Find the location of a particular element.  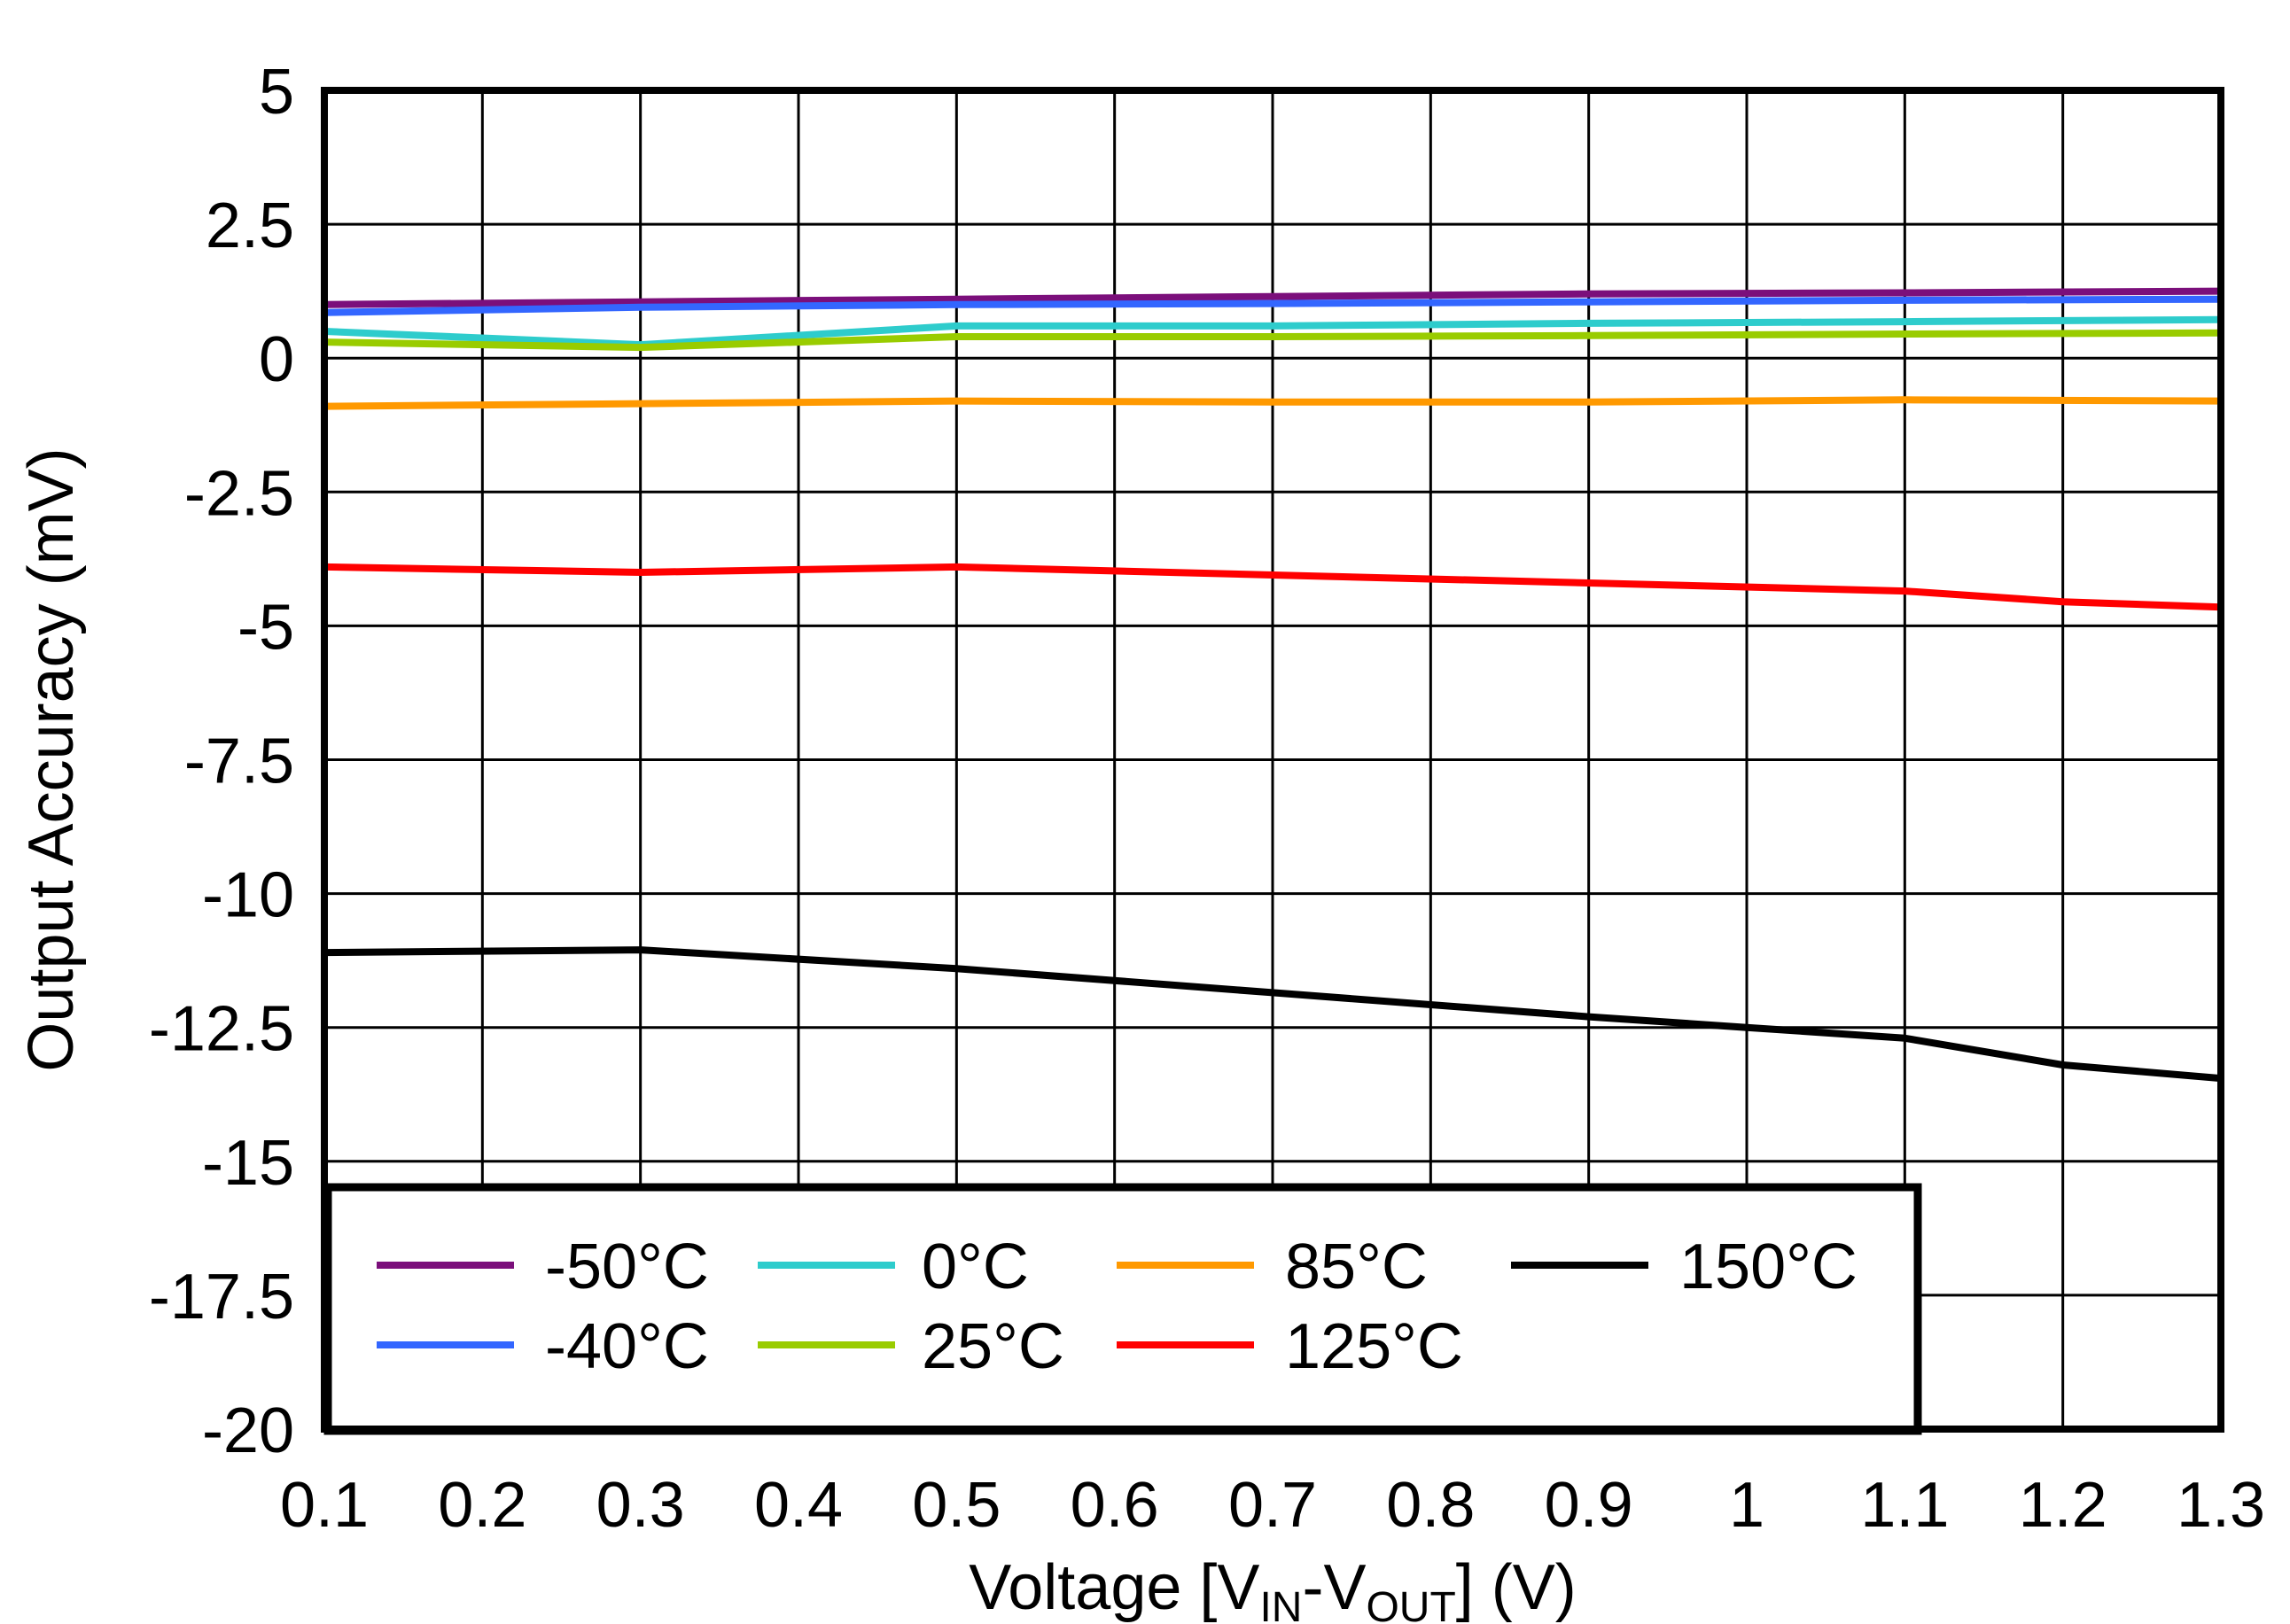

x-tick-label: 0.5 is located at coordinates (957, 1506).